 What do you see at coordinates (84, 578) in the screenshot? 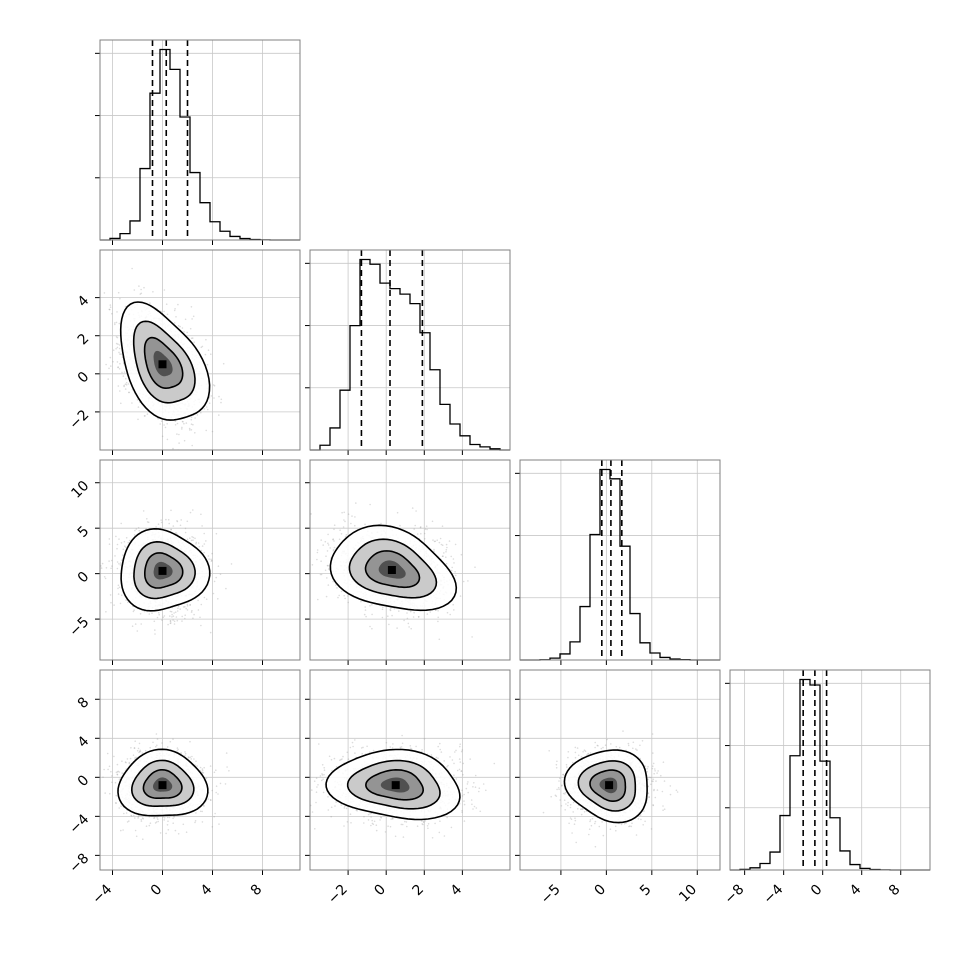
I see `y-tick-label: 0` at bounding box center [84, 578].